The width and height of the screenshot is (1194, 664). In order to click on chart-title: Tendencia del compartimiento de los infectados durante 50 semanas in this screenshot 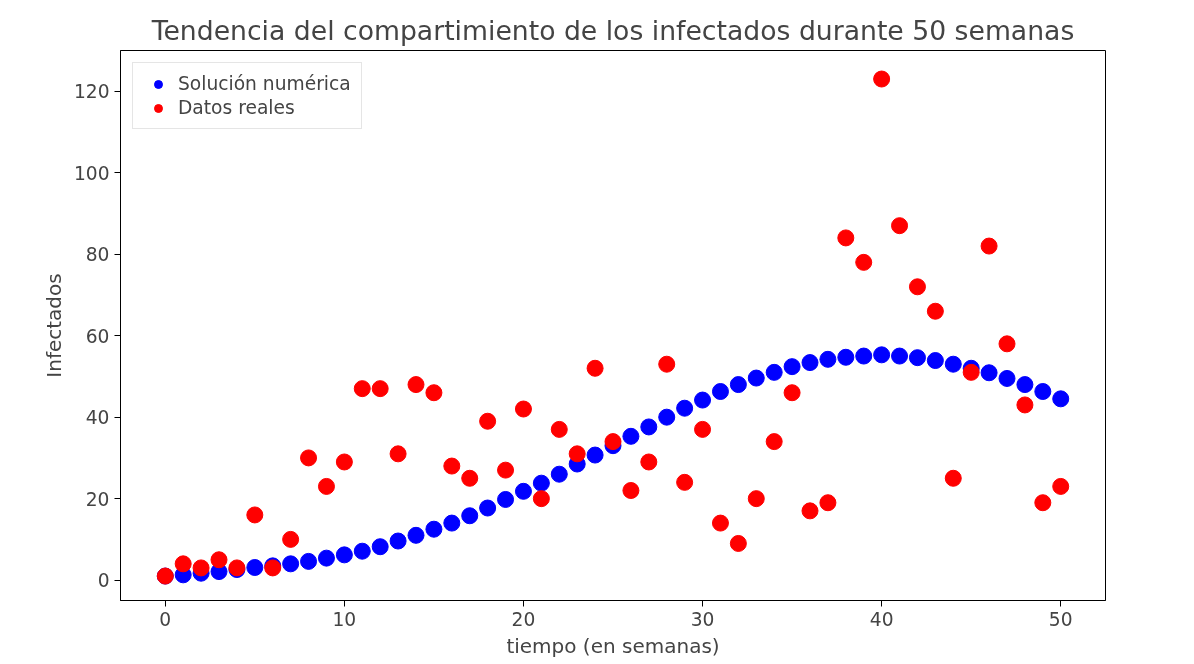, I will do `click(612, 30)`.